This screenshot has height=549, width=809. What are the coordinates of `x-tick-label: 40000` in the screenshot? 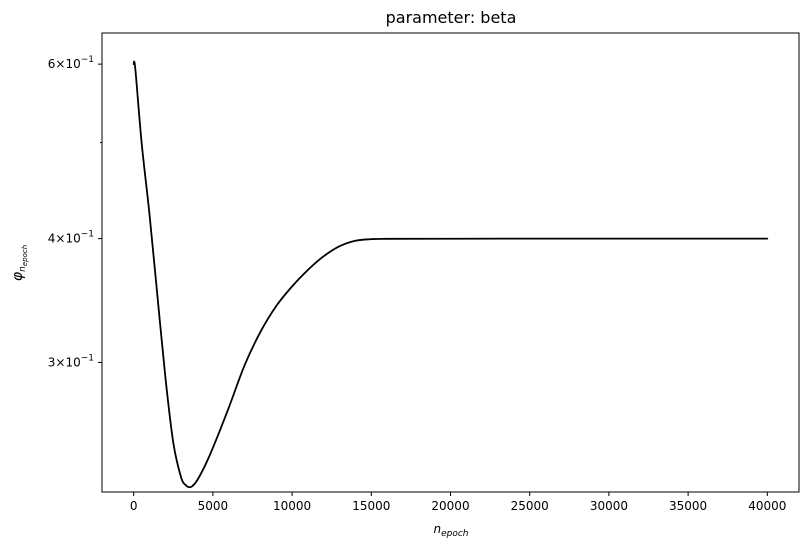 It's located at (767, 506).